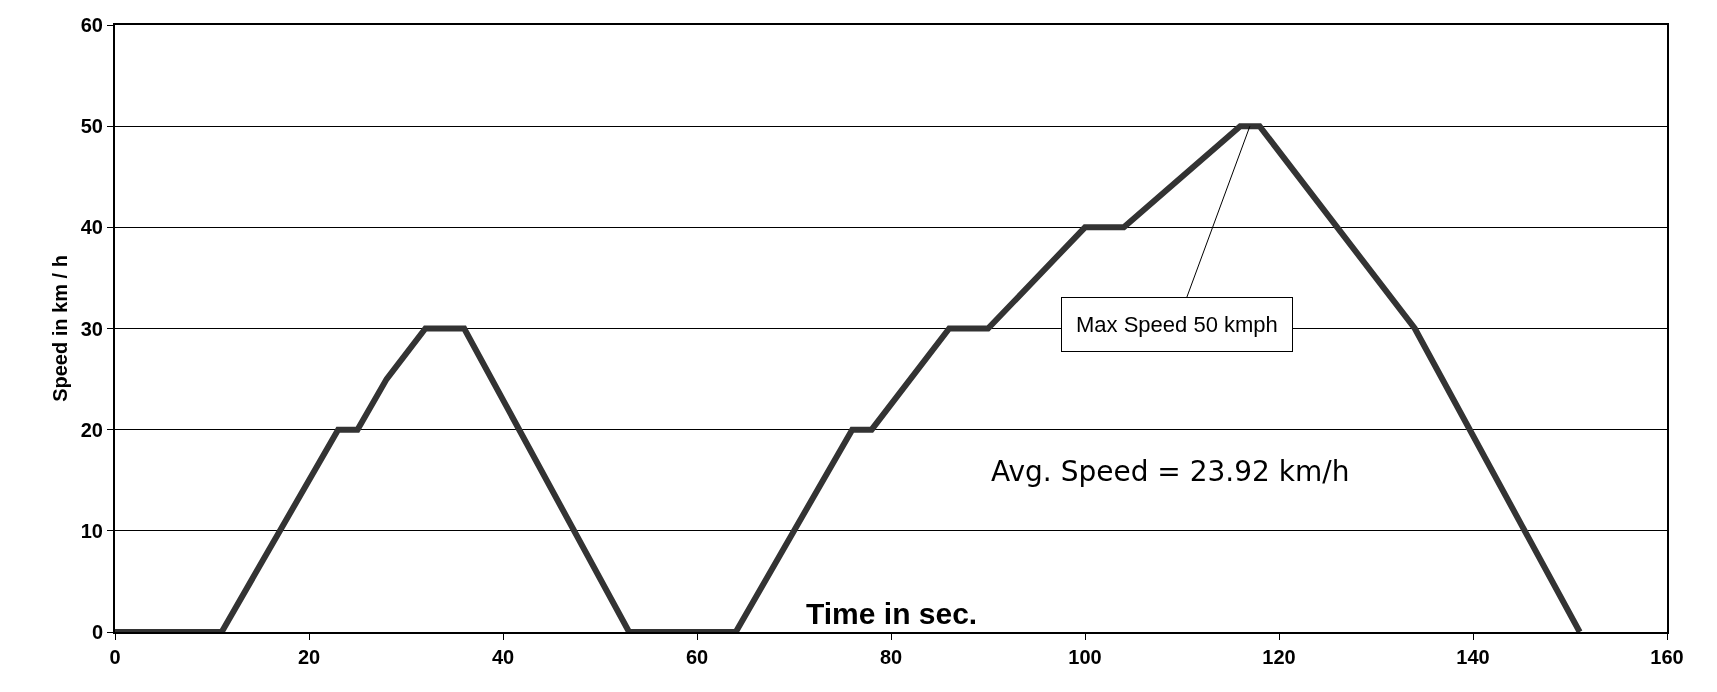 The image size is (1717, 692). Describe the element at coordinates (1473, 657) in the screenshot. I see `x-tick-label: 140` at that location.